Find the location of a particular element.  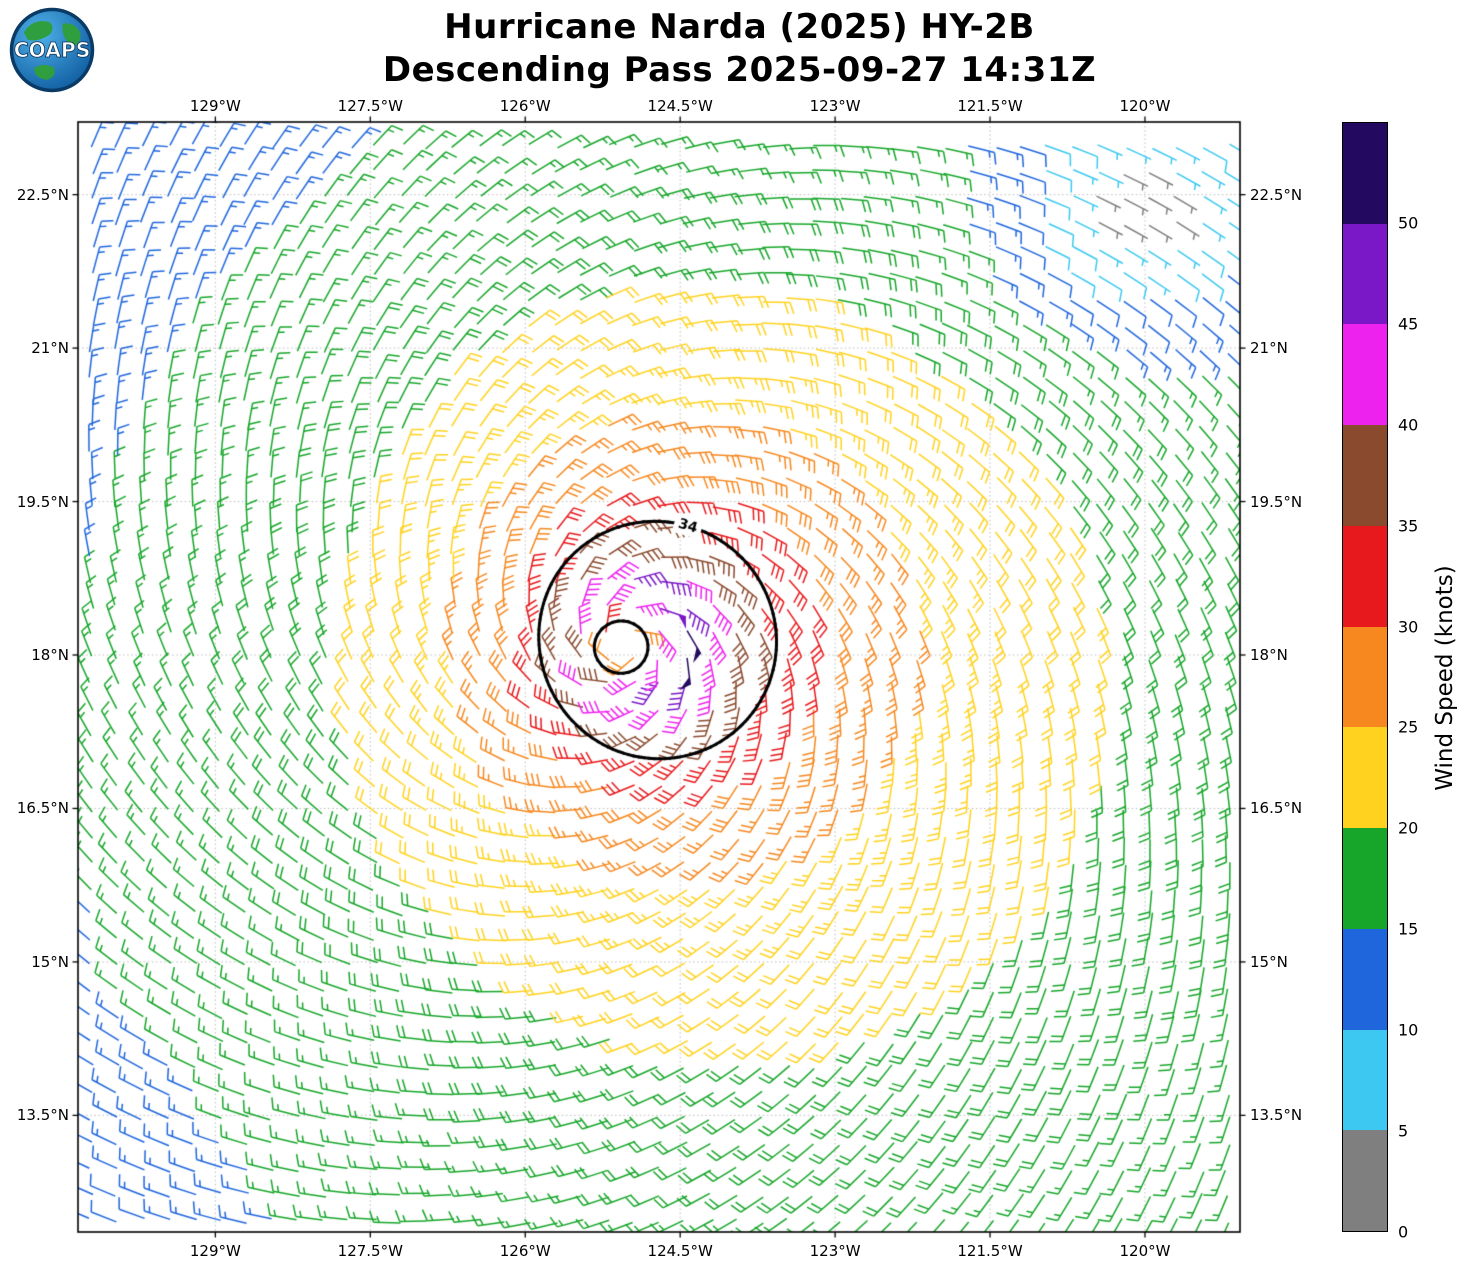

colorbar-tick-15: 15 is located at coordinates (1408, 929).